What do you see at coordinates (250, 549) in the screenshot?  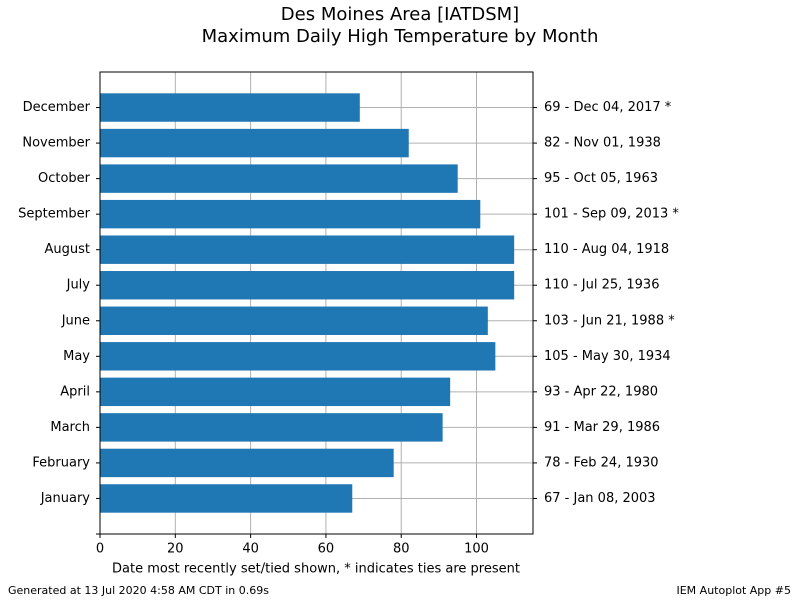 I see `x-tick-label: 40` at bounding box center [250, 549].